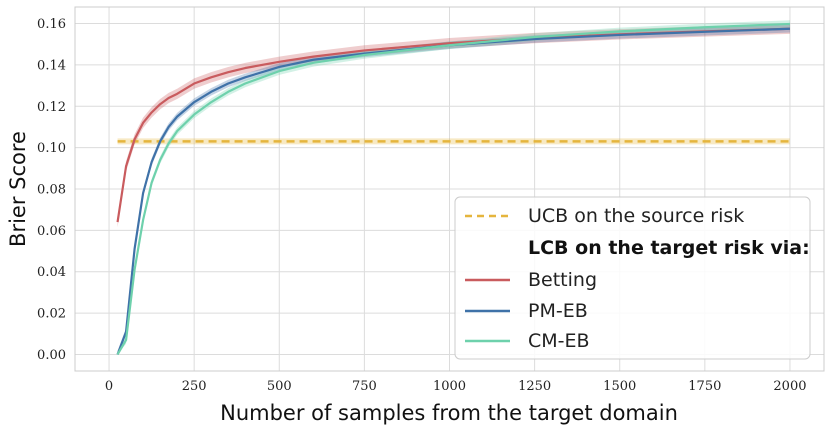  Describe the element at coordinates (18, 189) in the screenshot. I see `y-axis-title: Brier Score` at that location.